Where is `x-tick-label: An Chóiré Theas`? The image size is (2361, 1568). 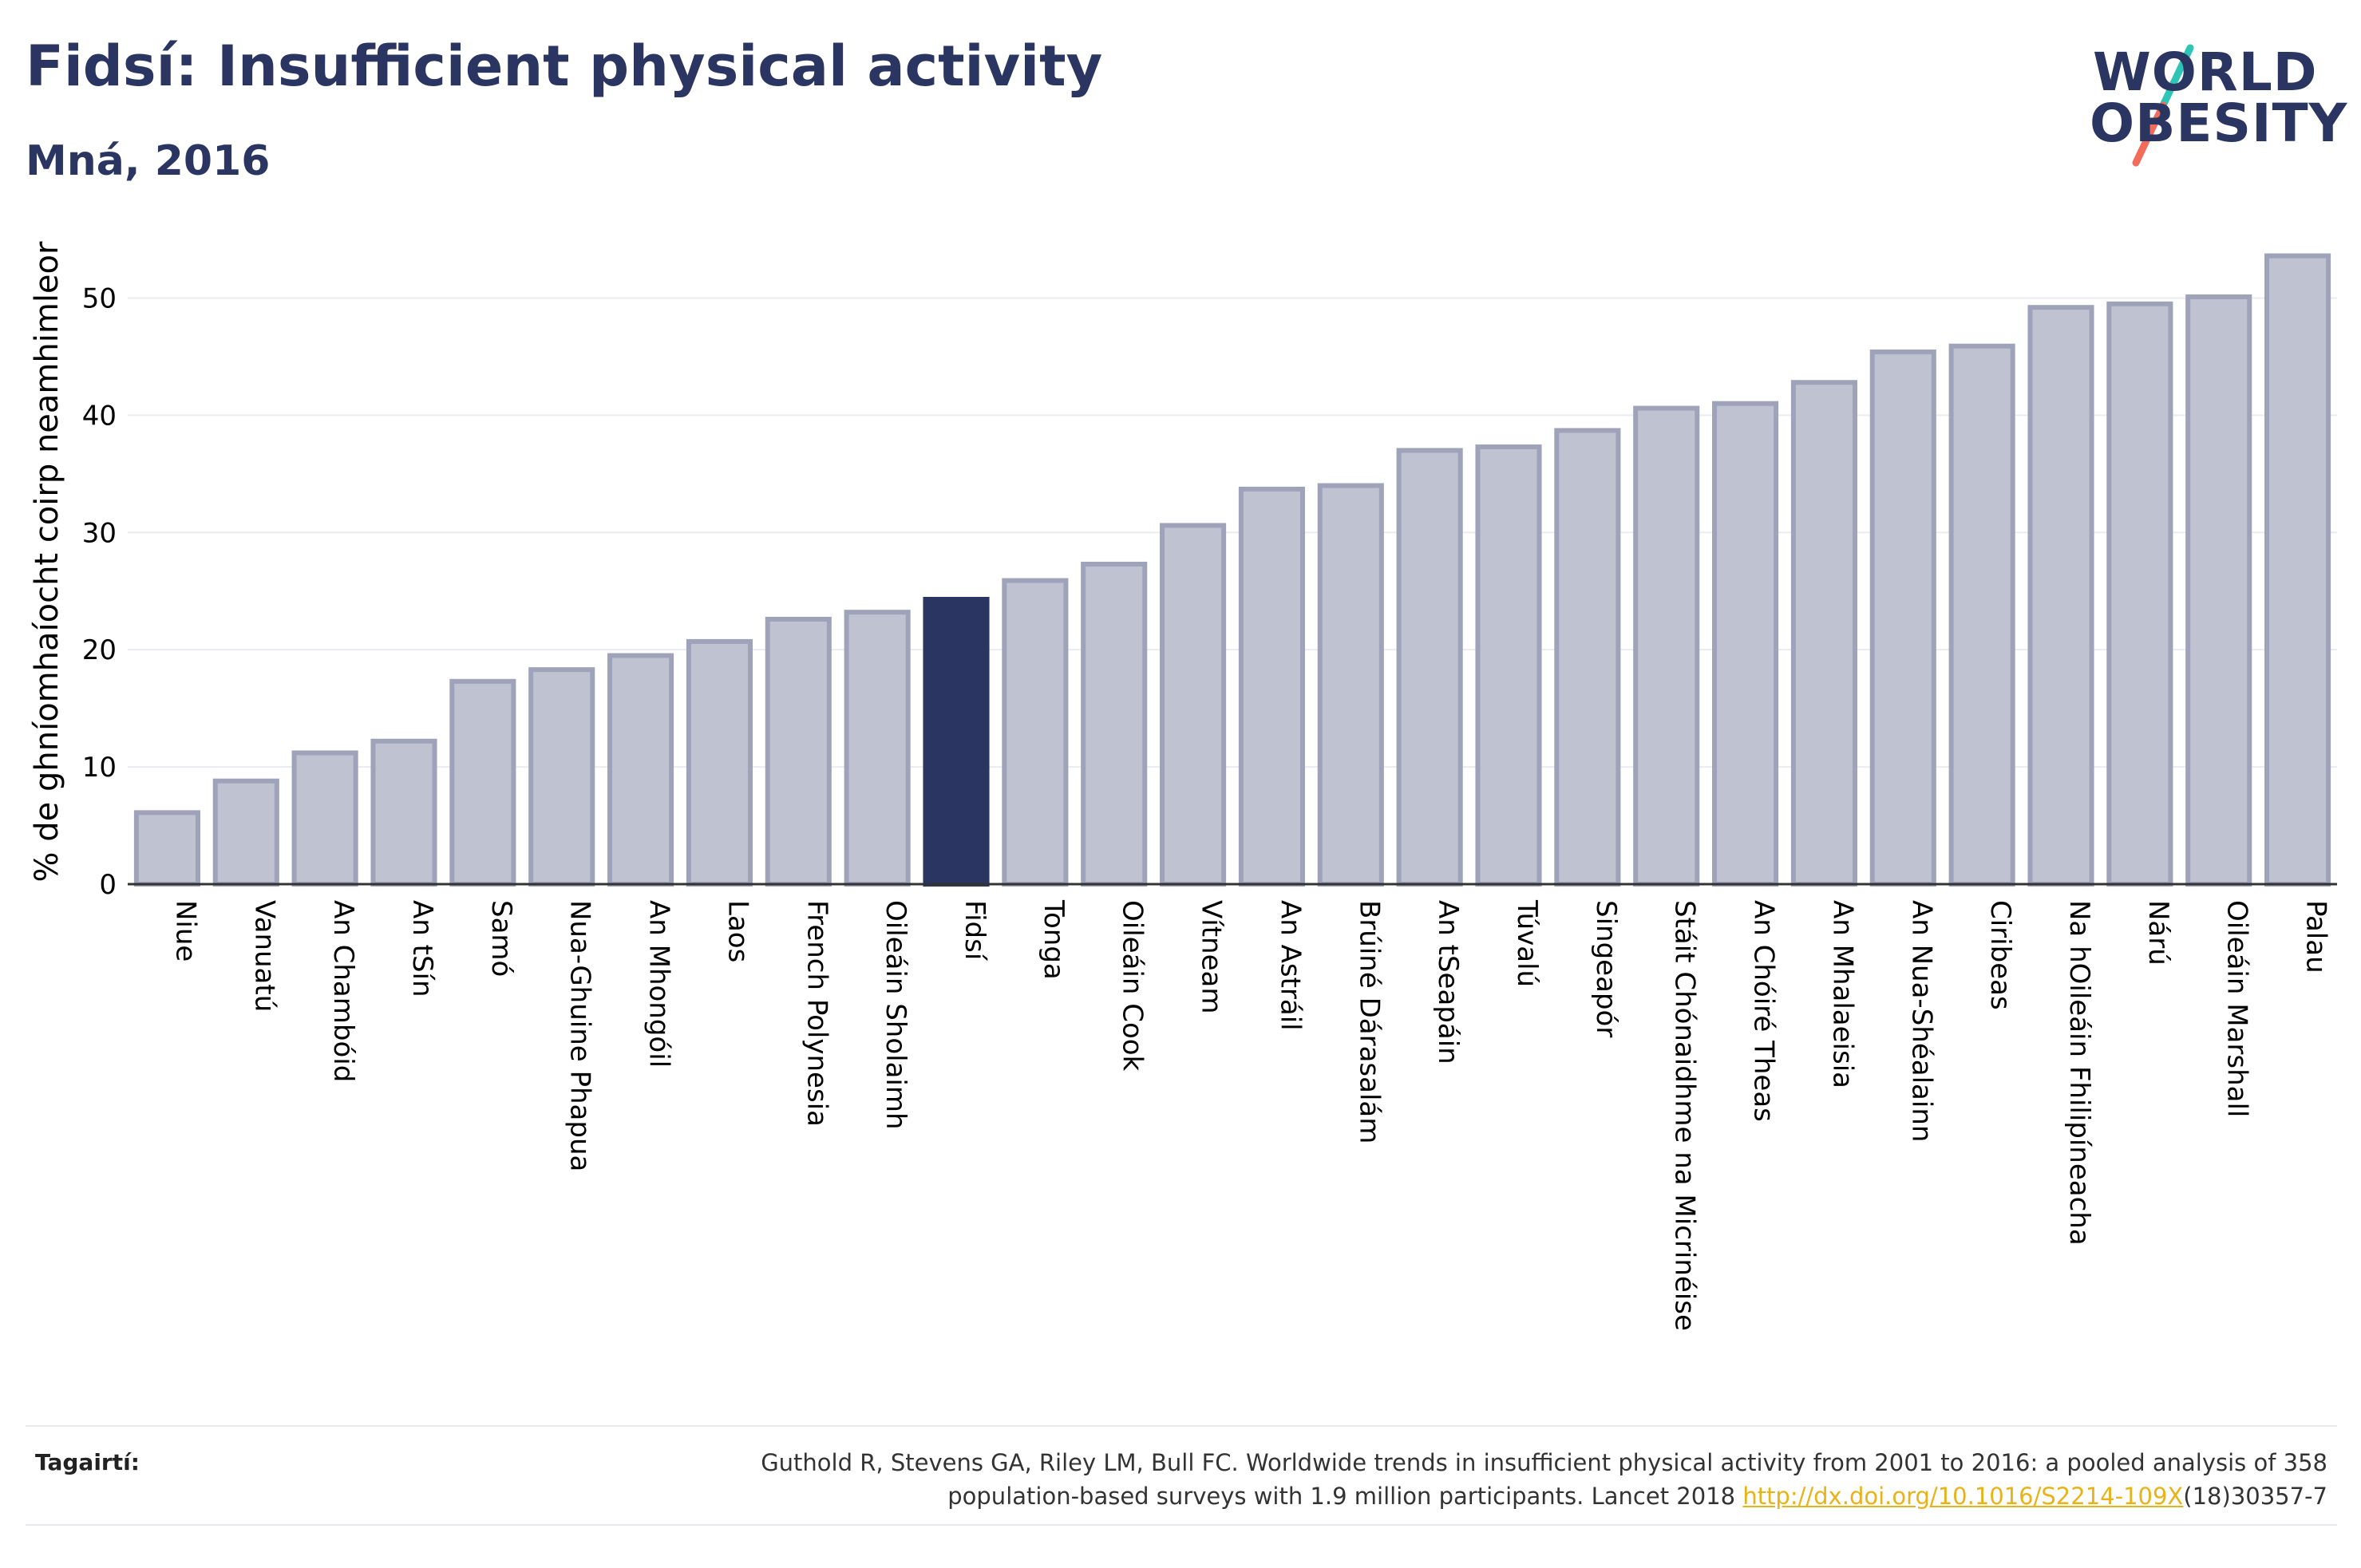
x-tick-label: An Chóiré Theas is located at coordinates (1764, 1011).